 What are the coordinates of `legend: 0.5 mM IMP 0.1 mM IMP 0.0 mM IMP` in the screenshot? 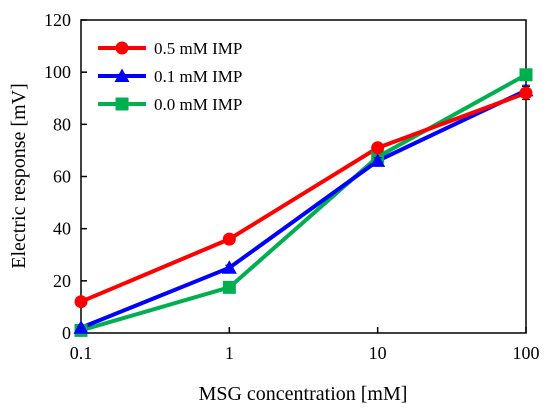 It's located at (170, 76).